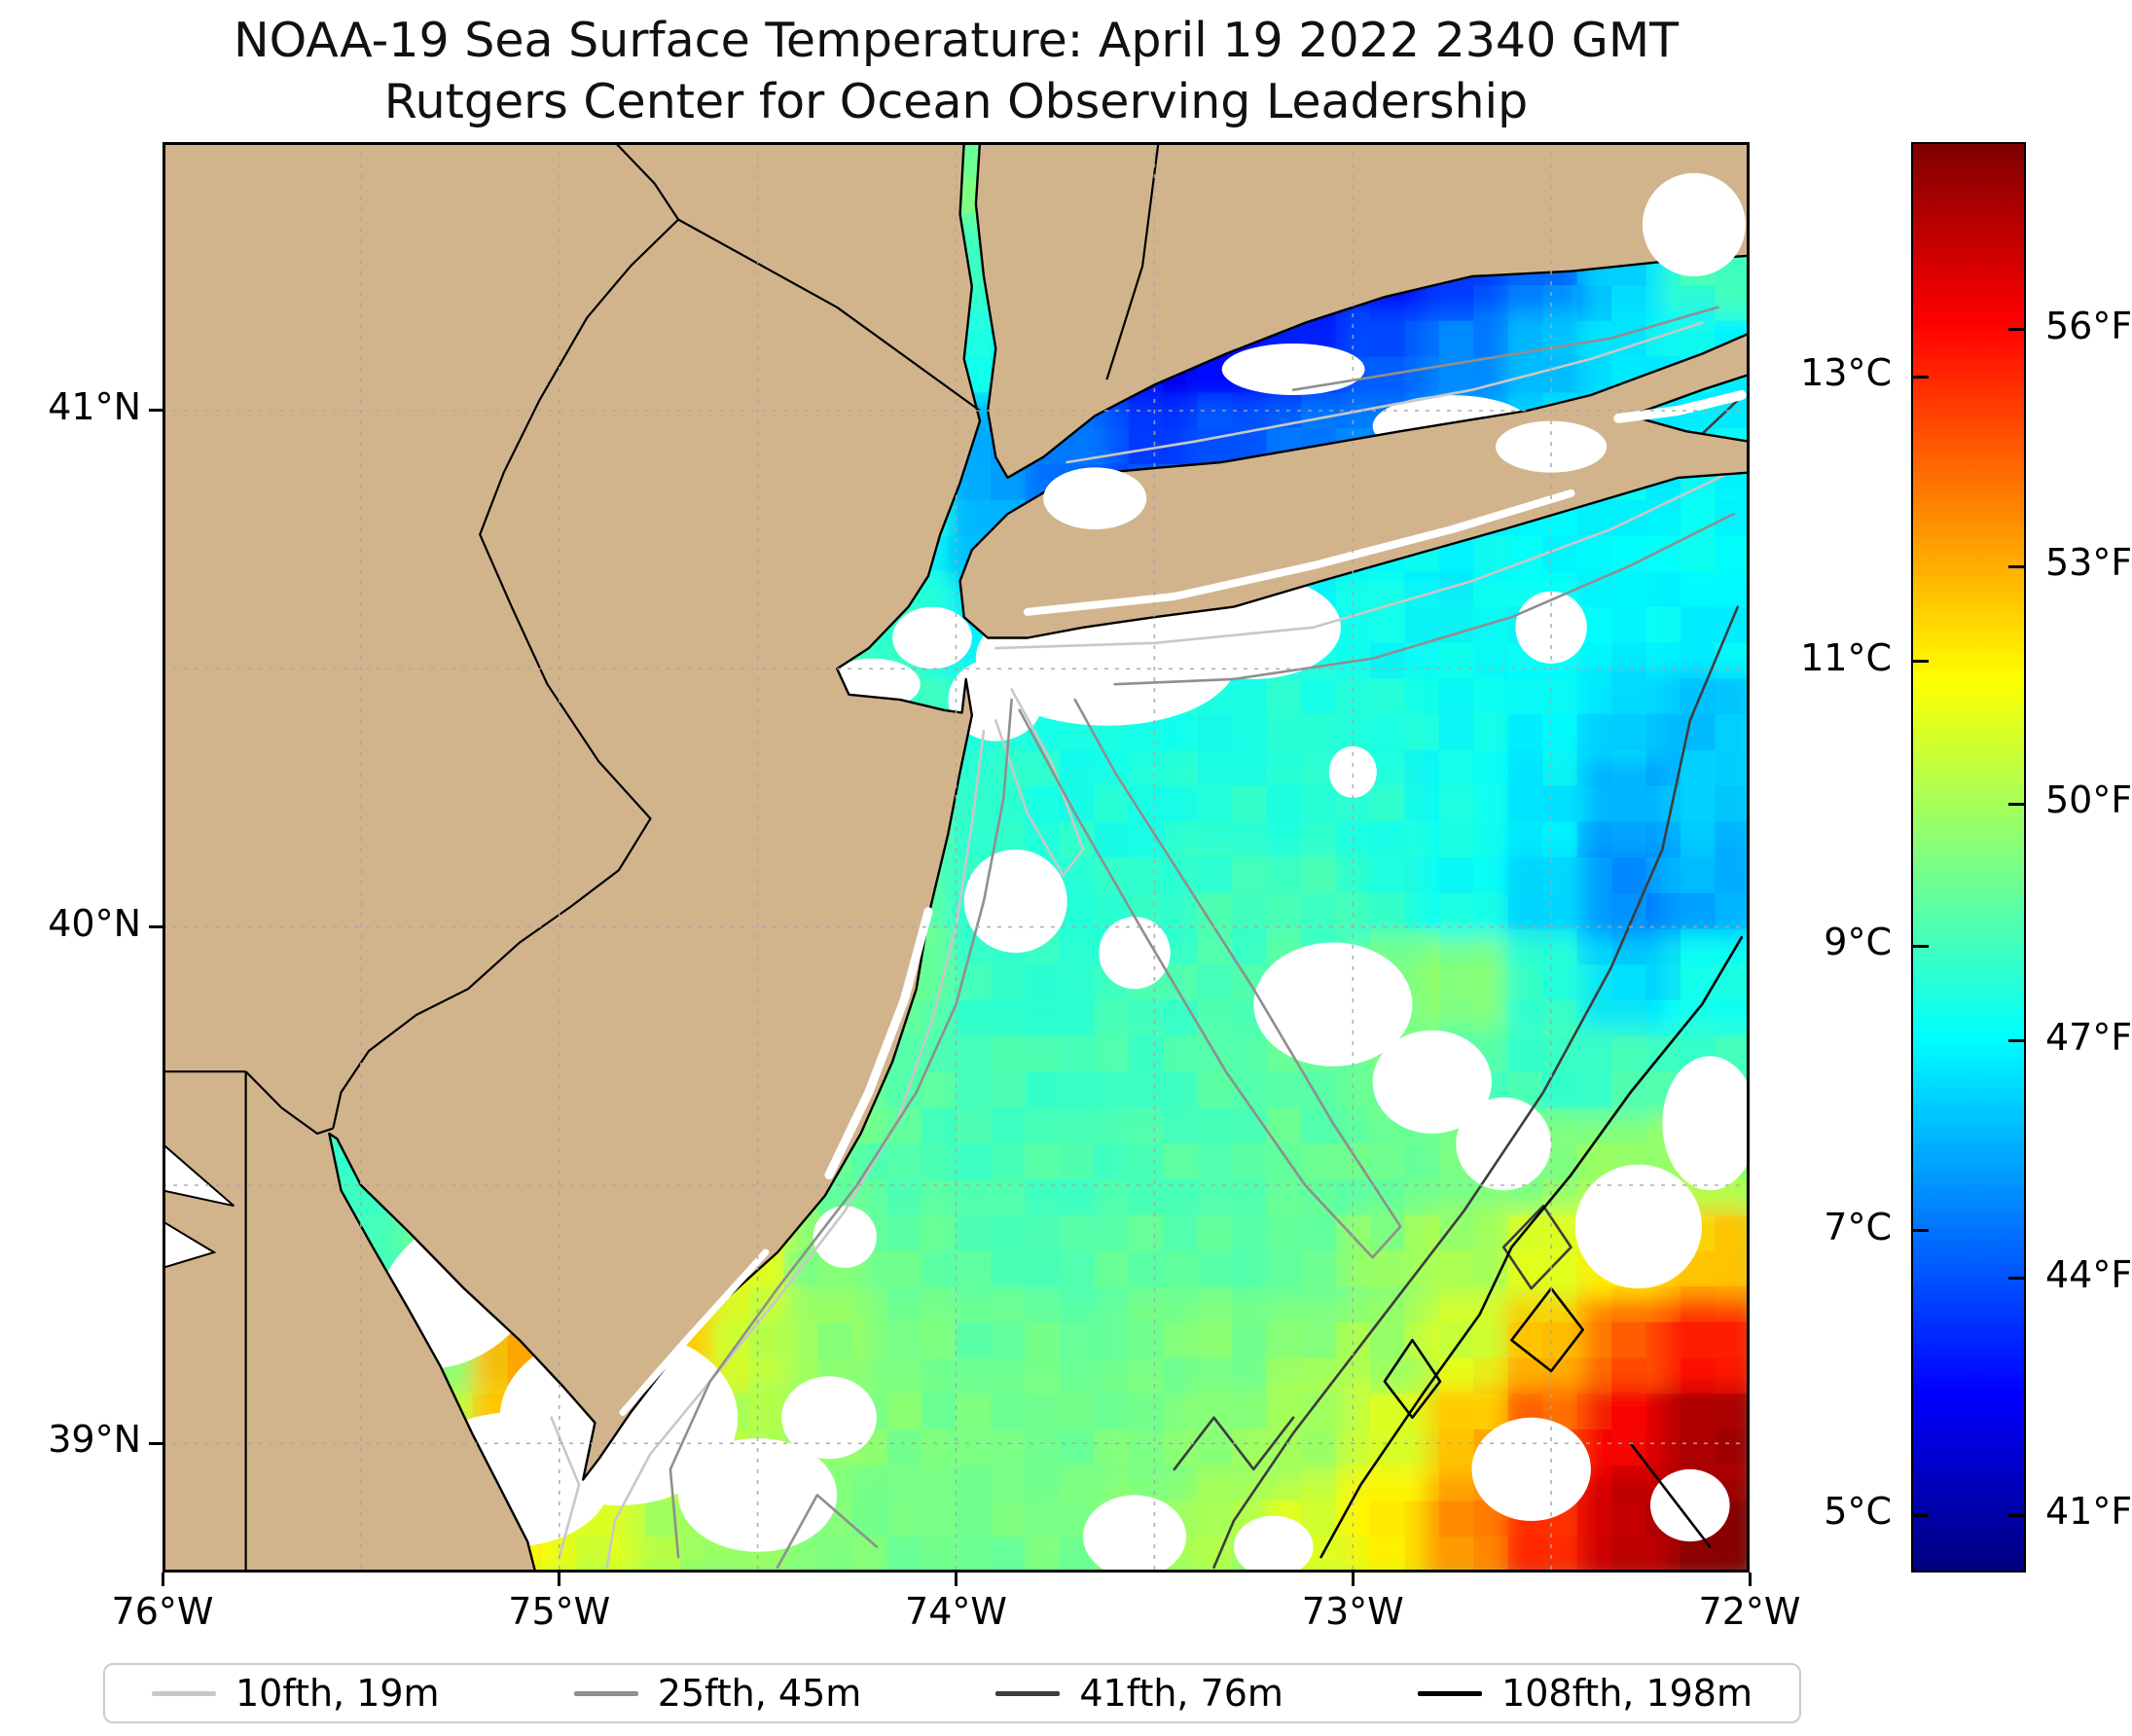 The width and height of the screenshot is (2132, 1736). What do you see at coordinates (1181, 1694) in the screenshot?
I see `legend-item-label: 41fth, 76m` at bounding box center [1181, 1694].